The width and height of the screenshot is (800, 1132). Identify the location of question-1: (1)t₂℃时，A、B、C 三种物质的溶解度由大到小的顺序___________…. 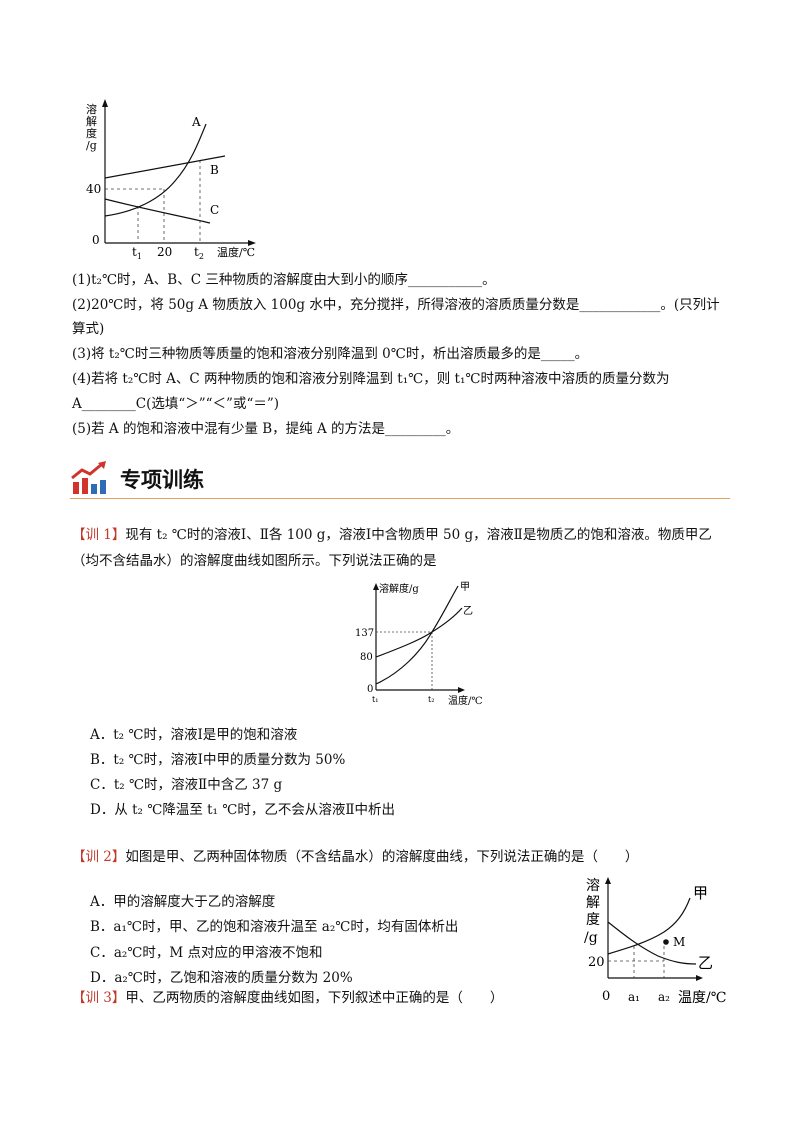
(284, 280).